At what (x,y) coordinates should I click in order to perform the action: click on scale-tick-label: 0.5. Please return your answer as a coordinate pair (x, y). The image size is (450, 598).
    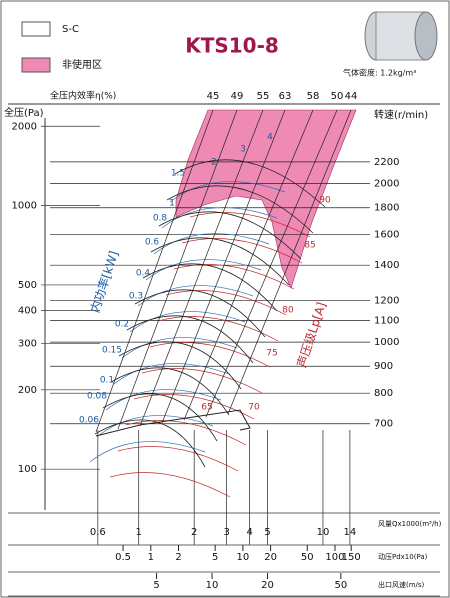
    Looking at the image, I should click on (123, 557).